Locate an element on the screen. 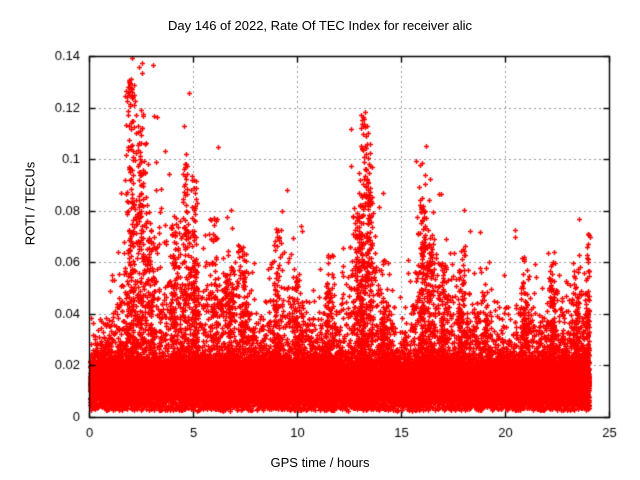 This screenshot has height=480, width=640. x-axis-label: GPS time / hours is located at coordinates (320, 462).